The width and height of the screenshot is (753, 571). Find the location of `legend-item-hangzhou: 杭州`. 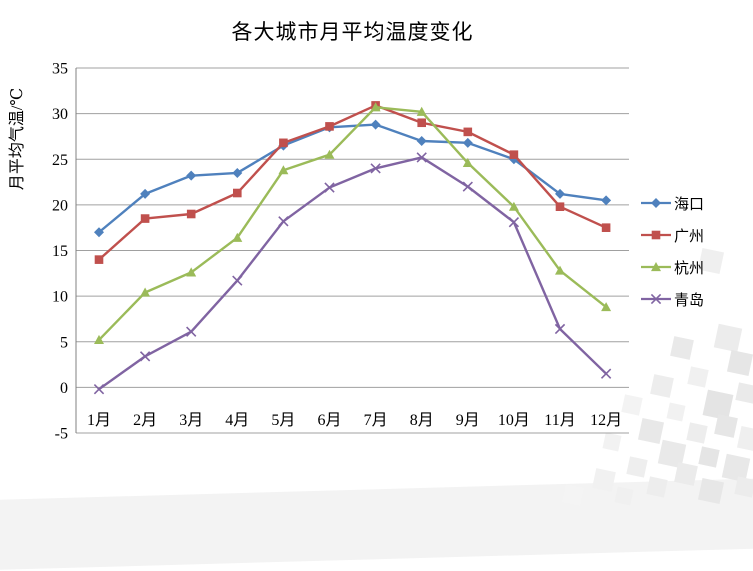

legend-item-hangzhou: 杭州 is located at coordinates (672, 267).